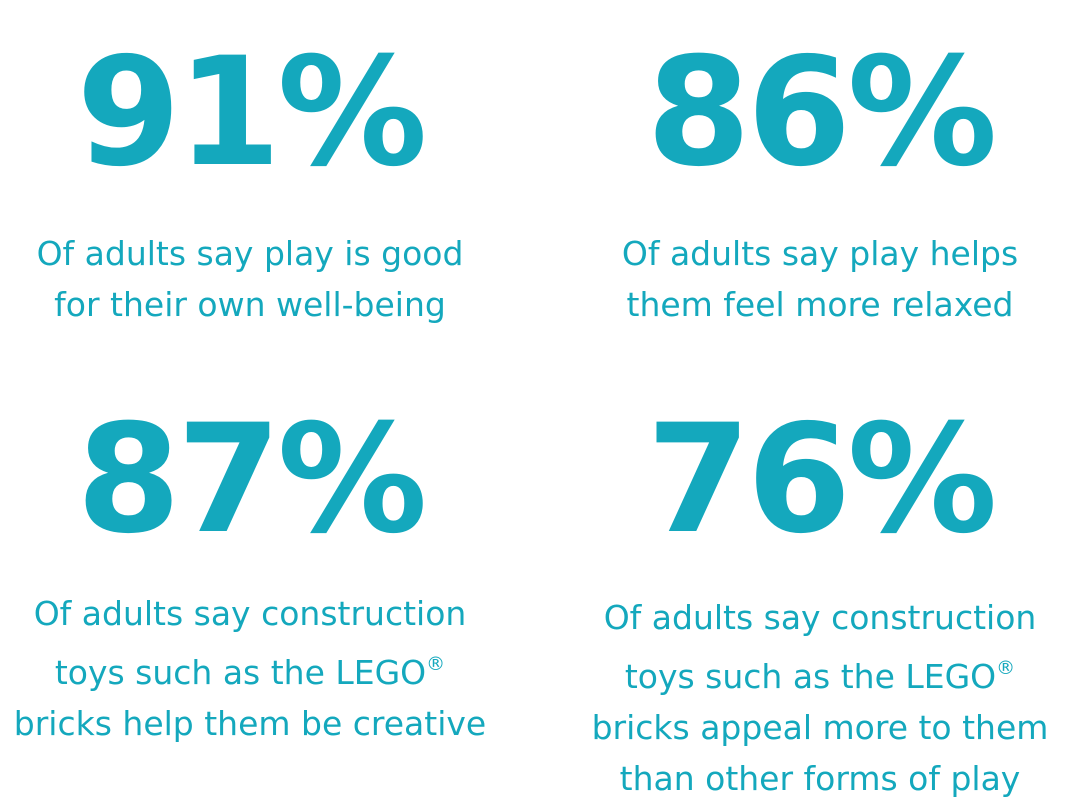 The width and height of the screenshot is (1080, 804). What do you see at coordinates (251, 113) in the screenshot?
I see `stat-value: 91%` at bounding box center [251, 113].